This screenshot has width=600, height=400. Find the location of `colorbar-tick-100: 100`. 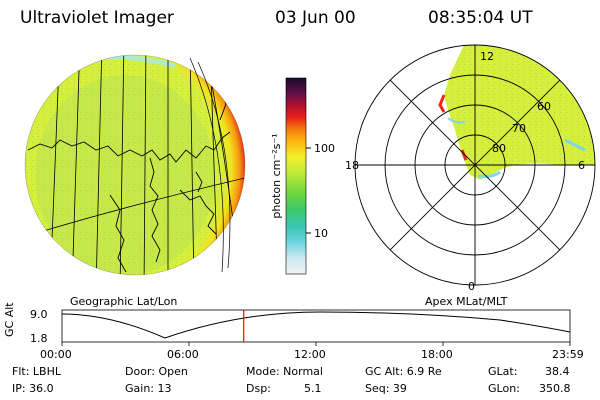

colorbar-tick-100: 100 is located at coordinates (324, 148).